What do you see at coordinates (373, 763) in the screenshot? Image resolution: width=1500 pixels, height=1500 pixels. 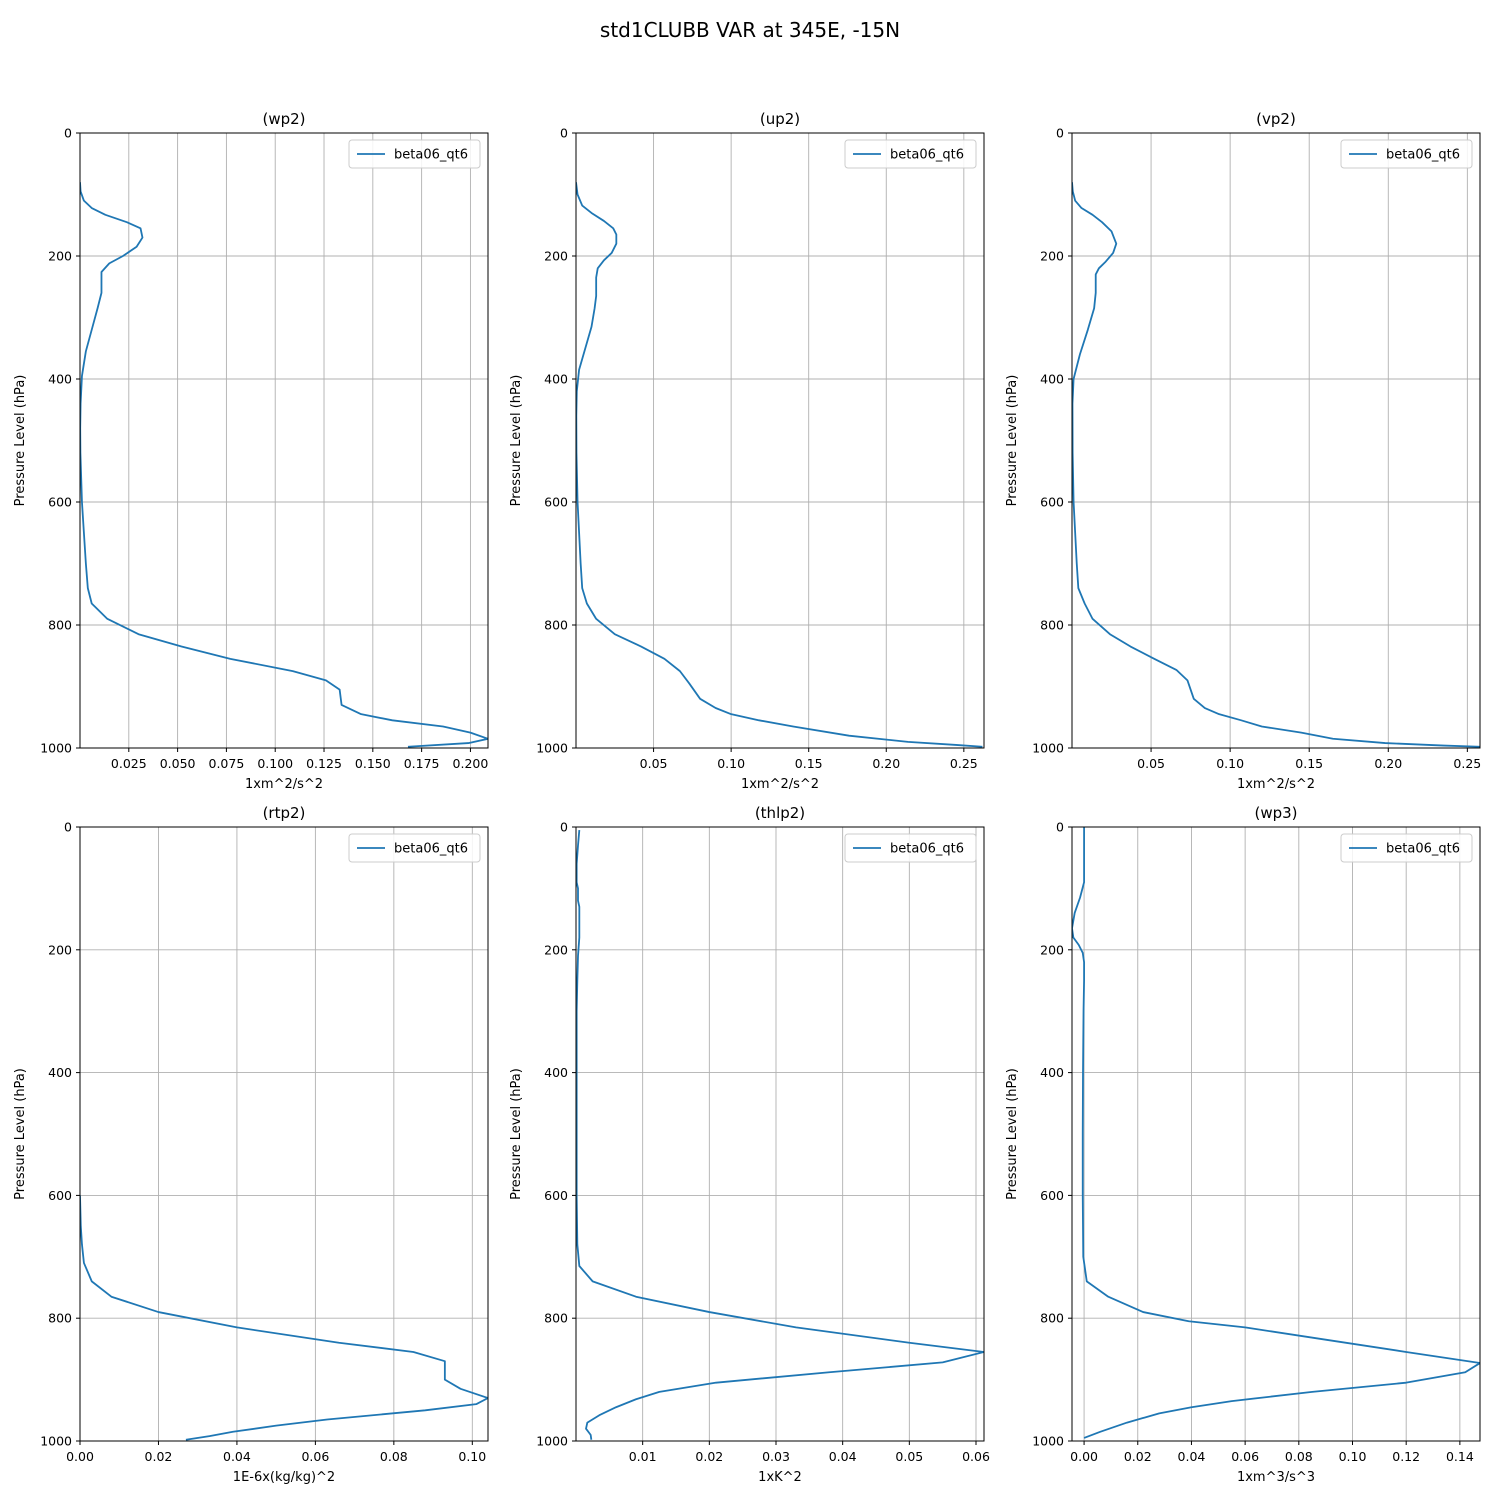 I see `x-tick-label: 0.150` at bounding box center [373, 763].